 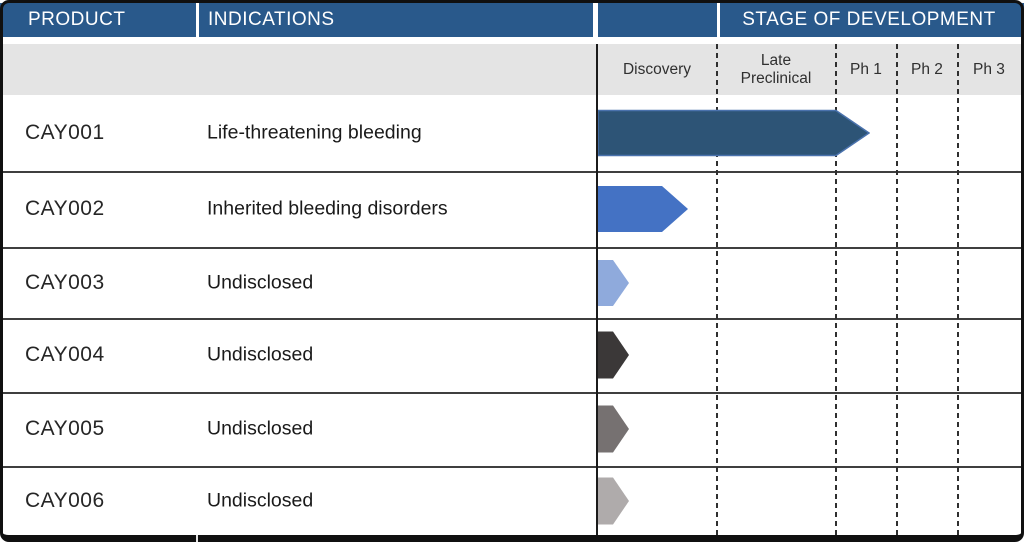 I want to click on header-product-label: PRODUCT, so click(x=77, y=19).